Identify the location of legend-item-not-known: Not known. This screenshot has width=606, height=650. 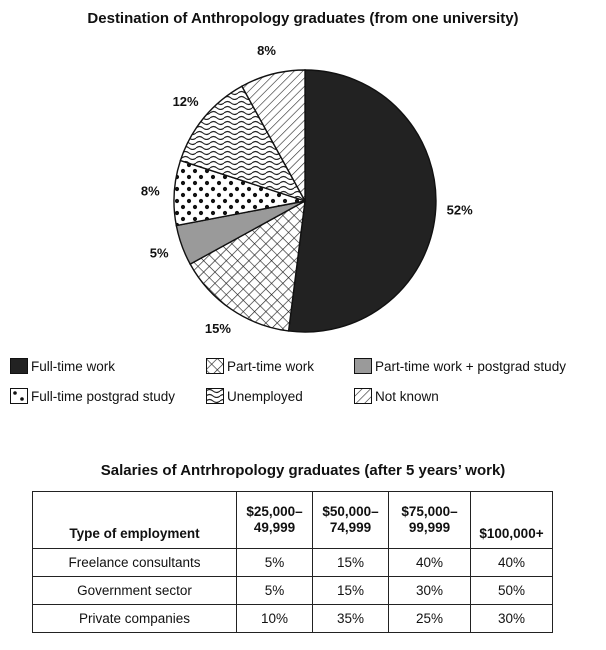
(396, 396).